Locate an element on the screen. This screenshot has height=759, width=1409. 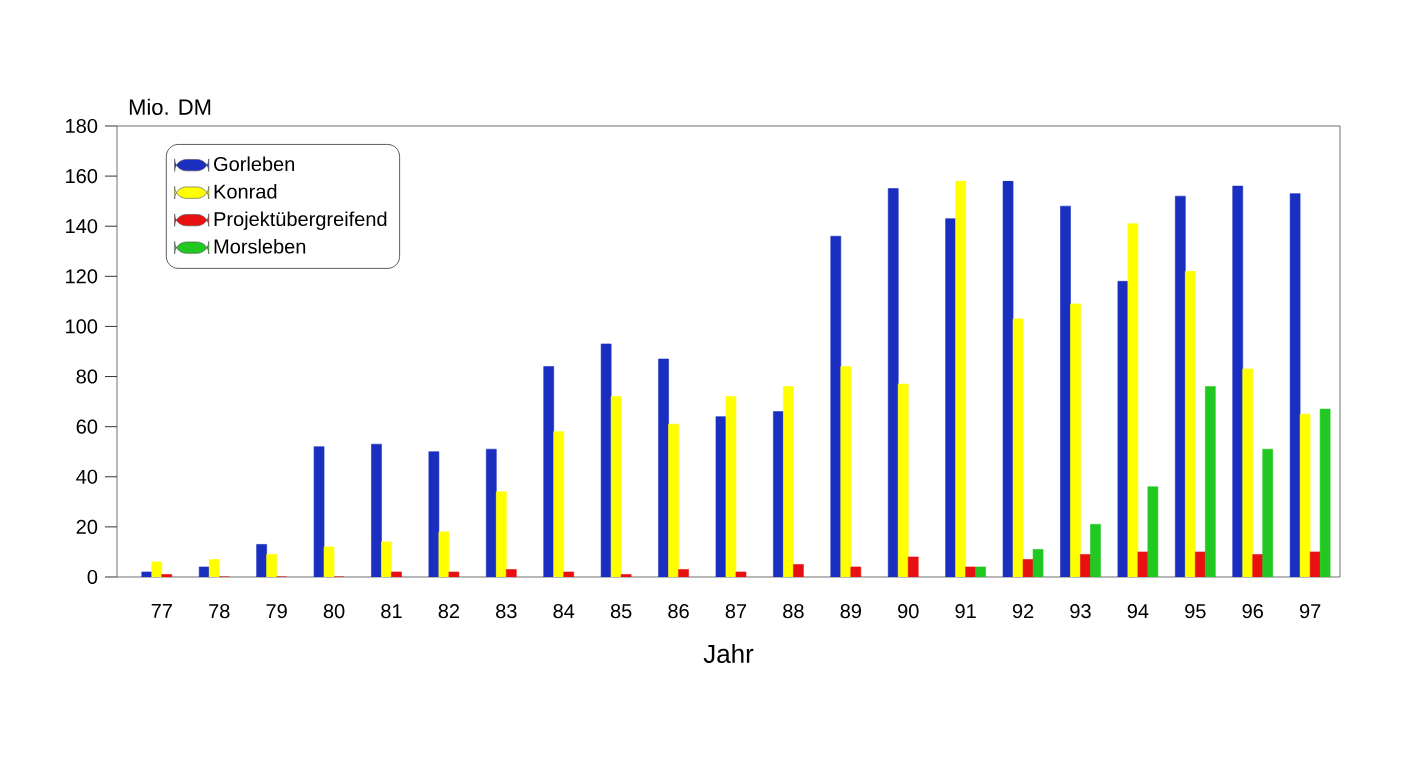
x-axis-title: Jahr is located at coordinates (728, 653).